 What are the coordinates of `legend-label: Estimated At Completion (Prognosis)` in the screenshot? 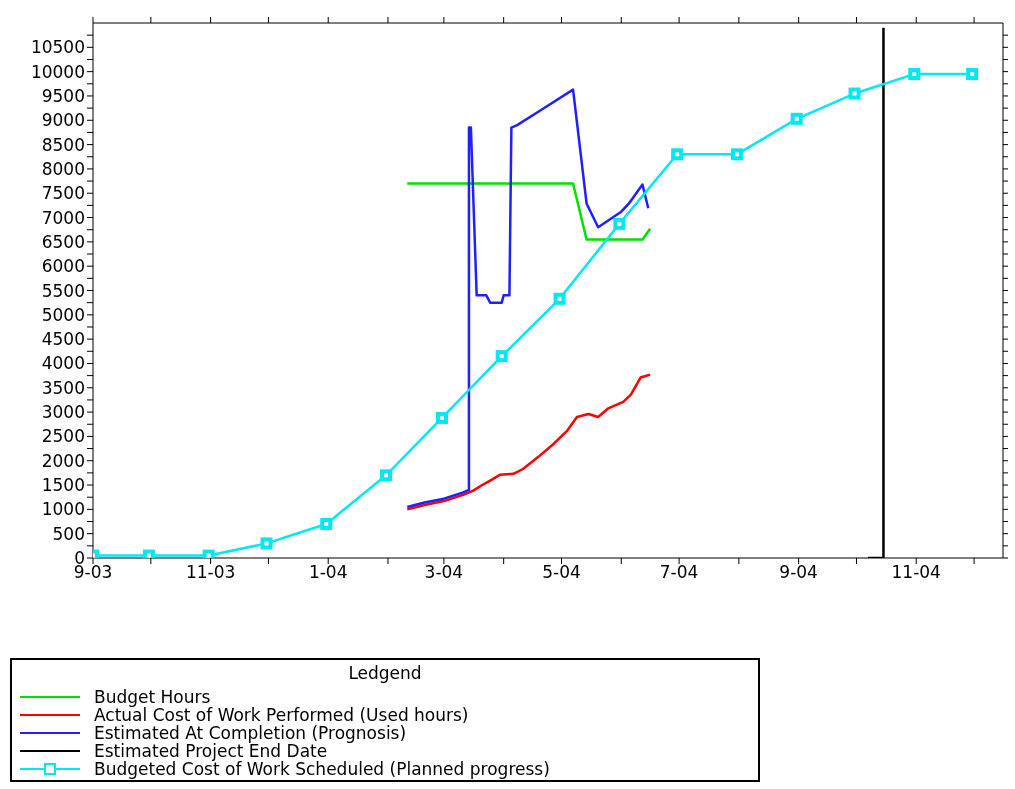 It's located at (250, 733).